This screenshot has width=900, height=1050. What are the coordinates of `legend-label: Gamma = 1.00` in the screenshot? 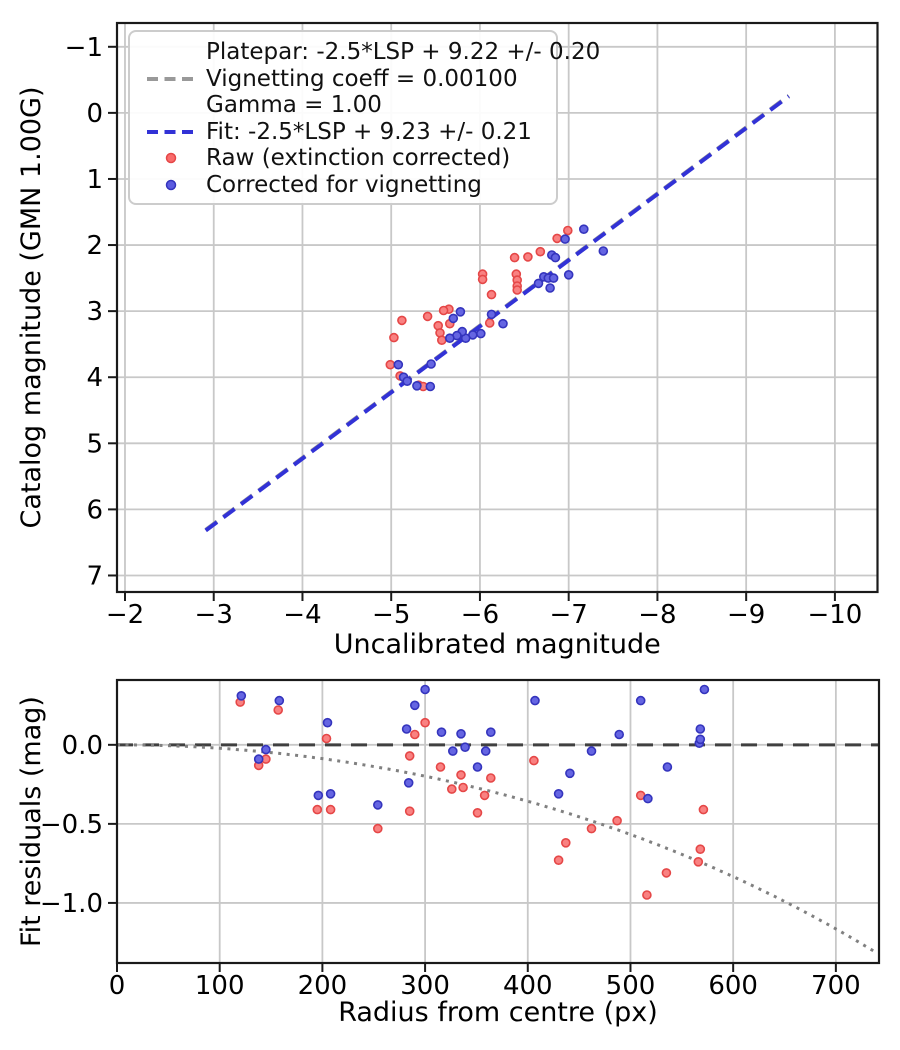 It's located at (294, 105).